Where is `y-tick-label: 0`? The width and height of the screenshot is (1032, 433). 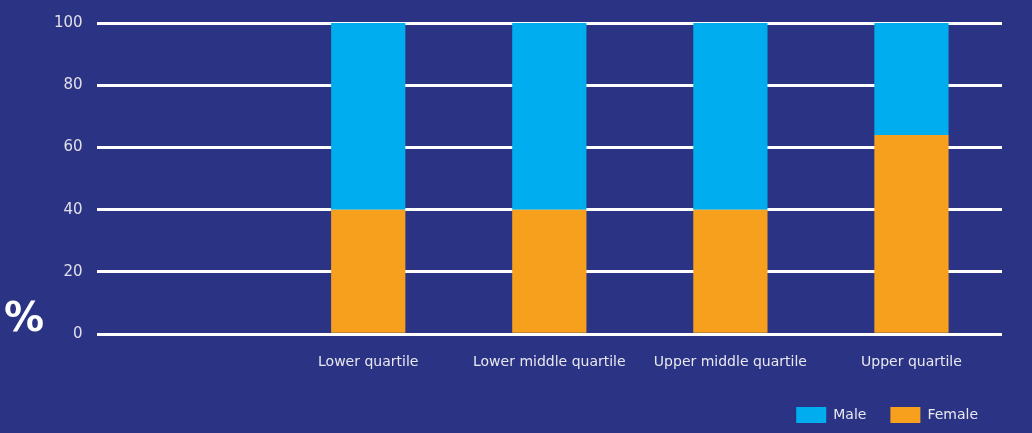 y-tick-label: 0 is located at coordinates (78, 333).